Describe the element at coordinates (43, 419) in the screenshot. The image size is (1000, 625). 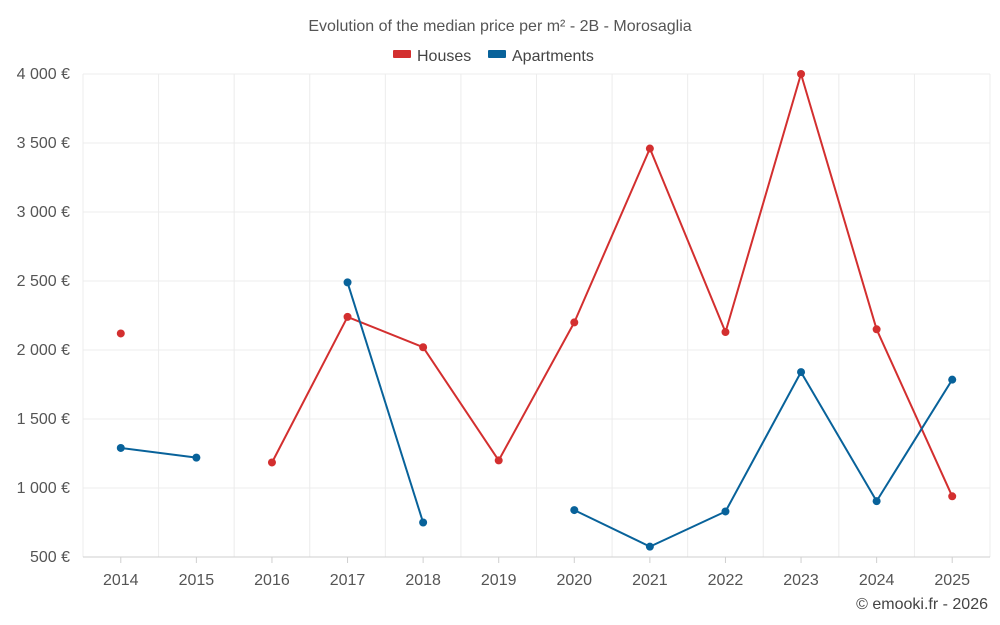
I see `y-tick-label: 1 500 €` at that location.